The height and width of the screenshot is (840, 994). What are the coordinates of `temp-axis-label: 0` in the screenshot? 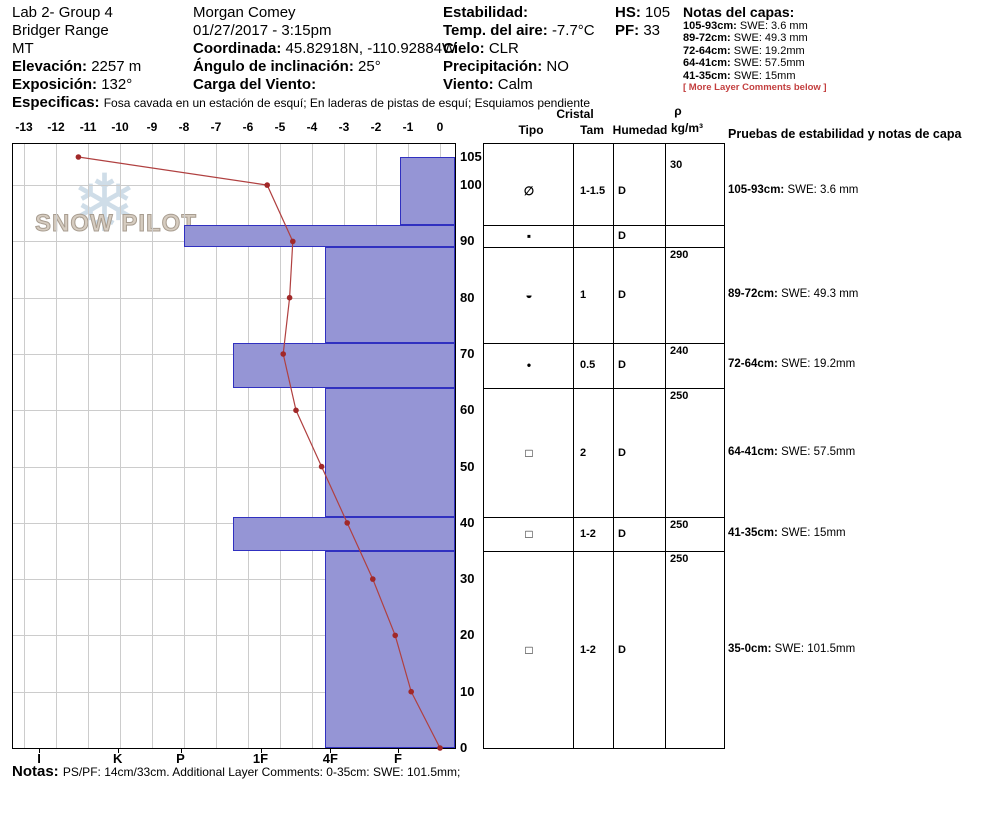 It's located at (440, 127).